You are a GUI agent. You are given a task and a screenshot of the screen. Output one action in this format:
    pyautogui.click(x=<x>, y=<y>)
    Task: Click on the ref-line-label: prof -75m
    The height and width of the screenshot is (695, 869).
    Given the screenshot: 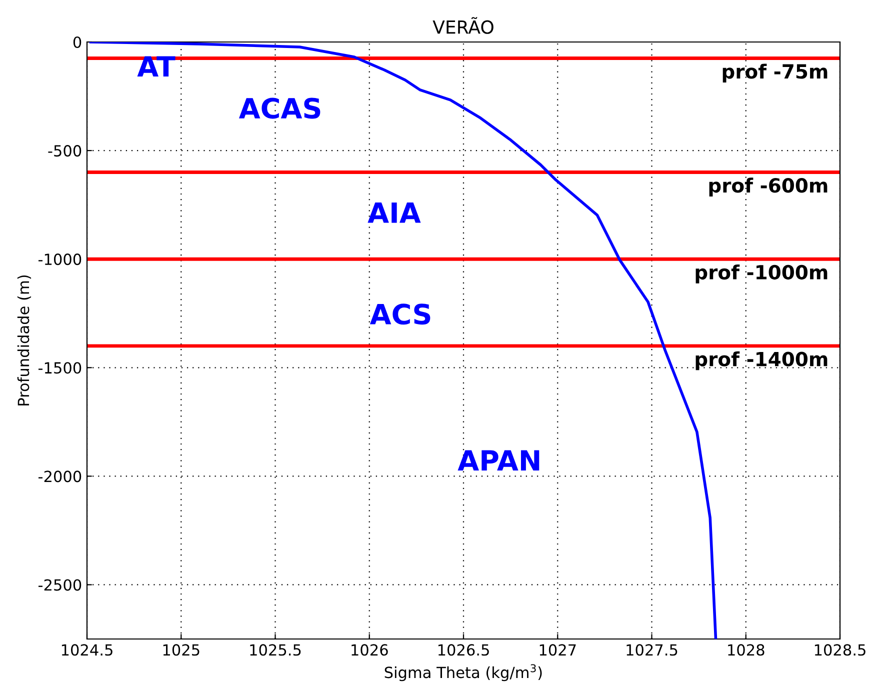 What is the action you would take?
    pyautogui.click(x=775, y=73)
    